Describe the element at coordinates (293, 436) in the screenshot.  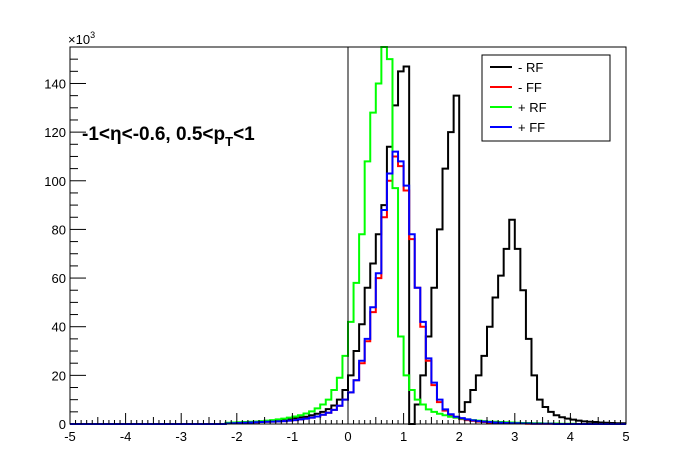
I see `x-tick-label: -1` at that location.